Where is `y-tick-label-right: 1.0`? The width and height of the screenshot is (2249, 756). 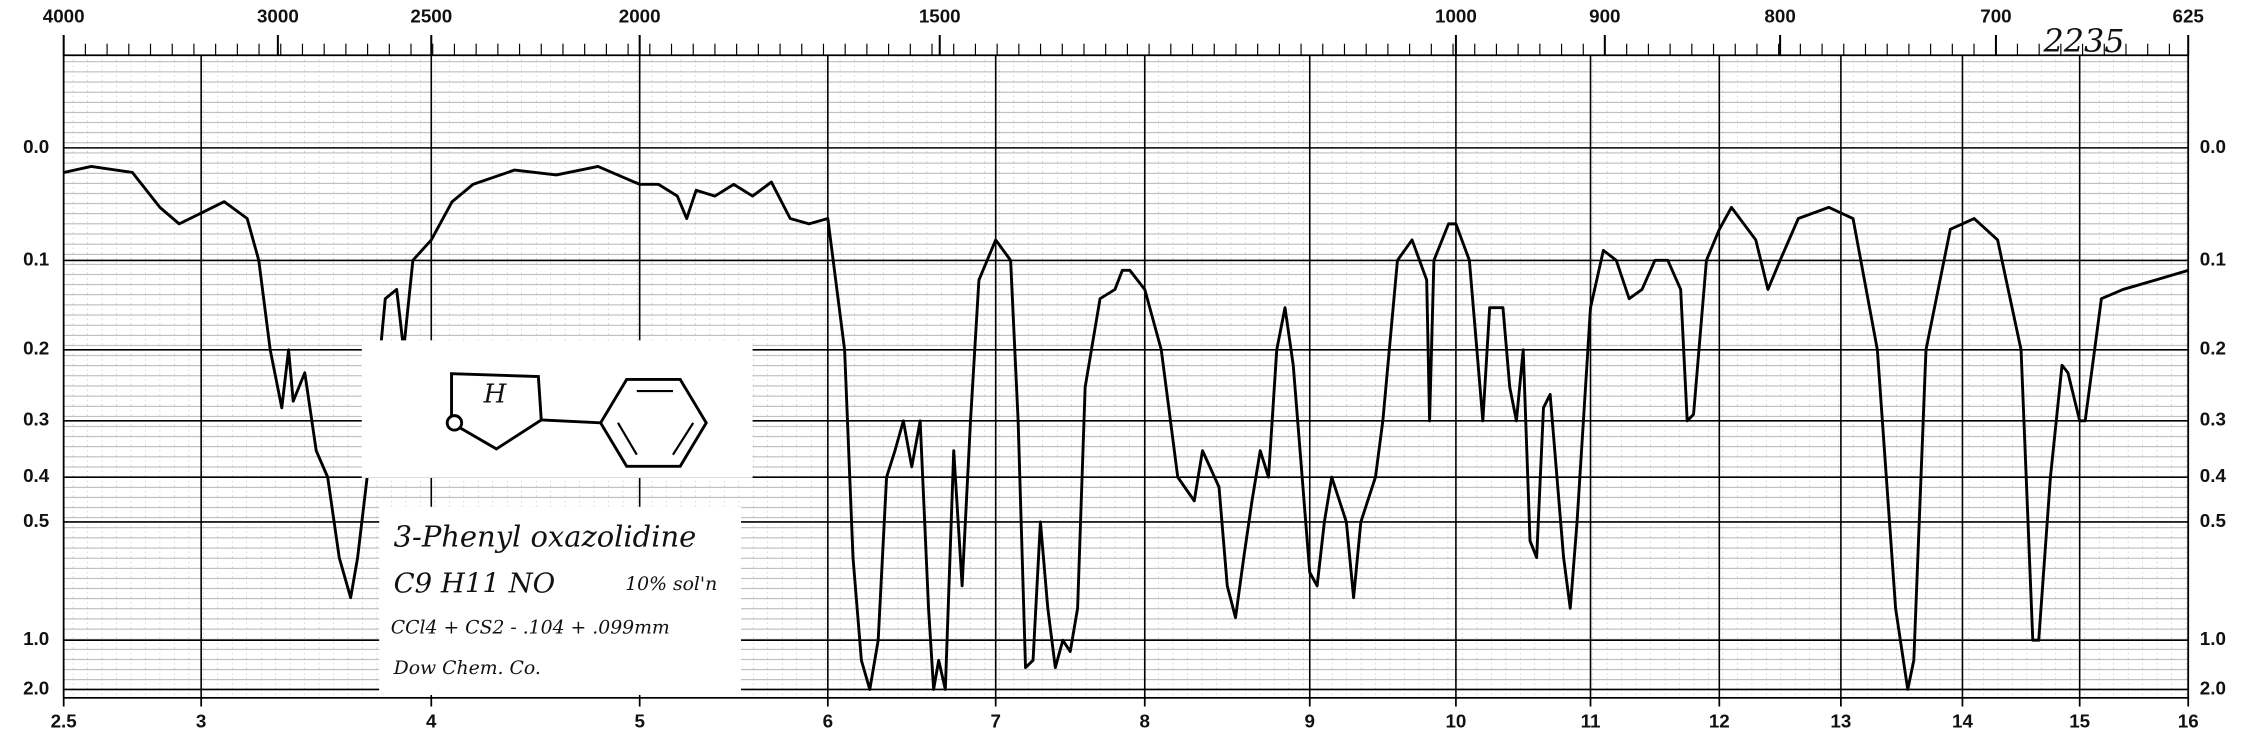 y-tick-label-right: 1.0 is located at coordinates (2213, 638).